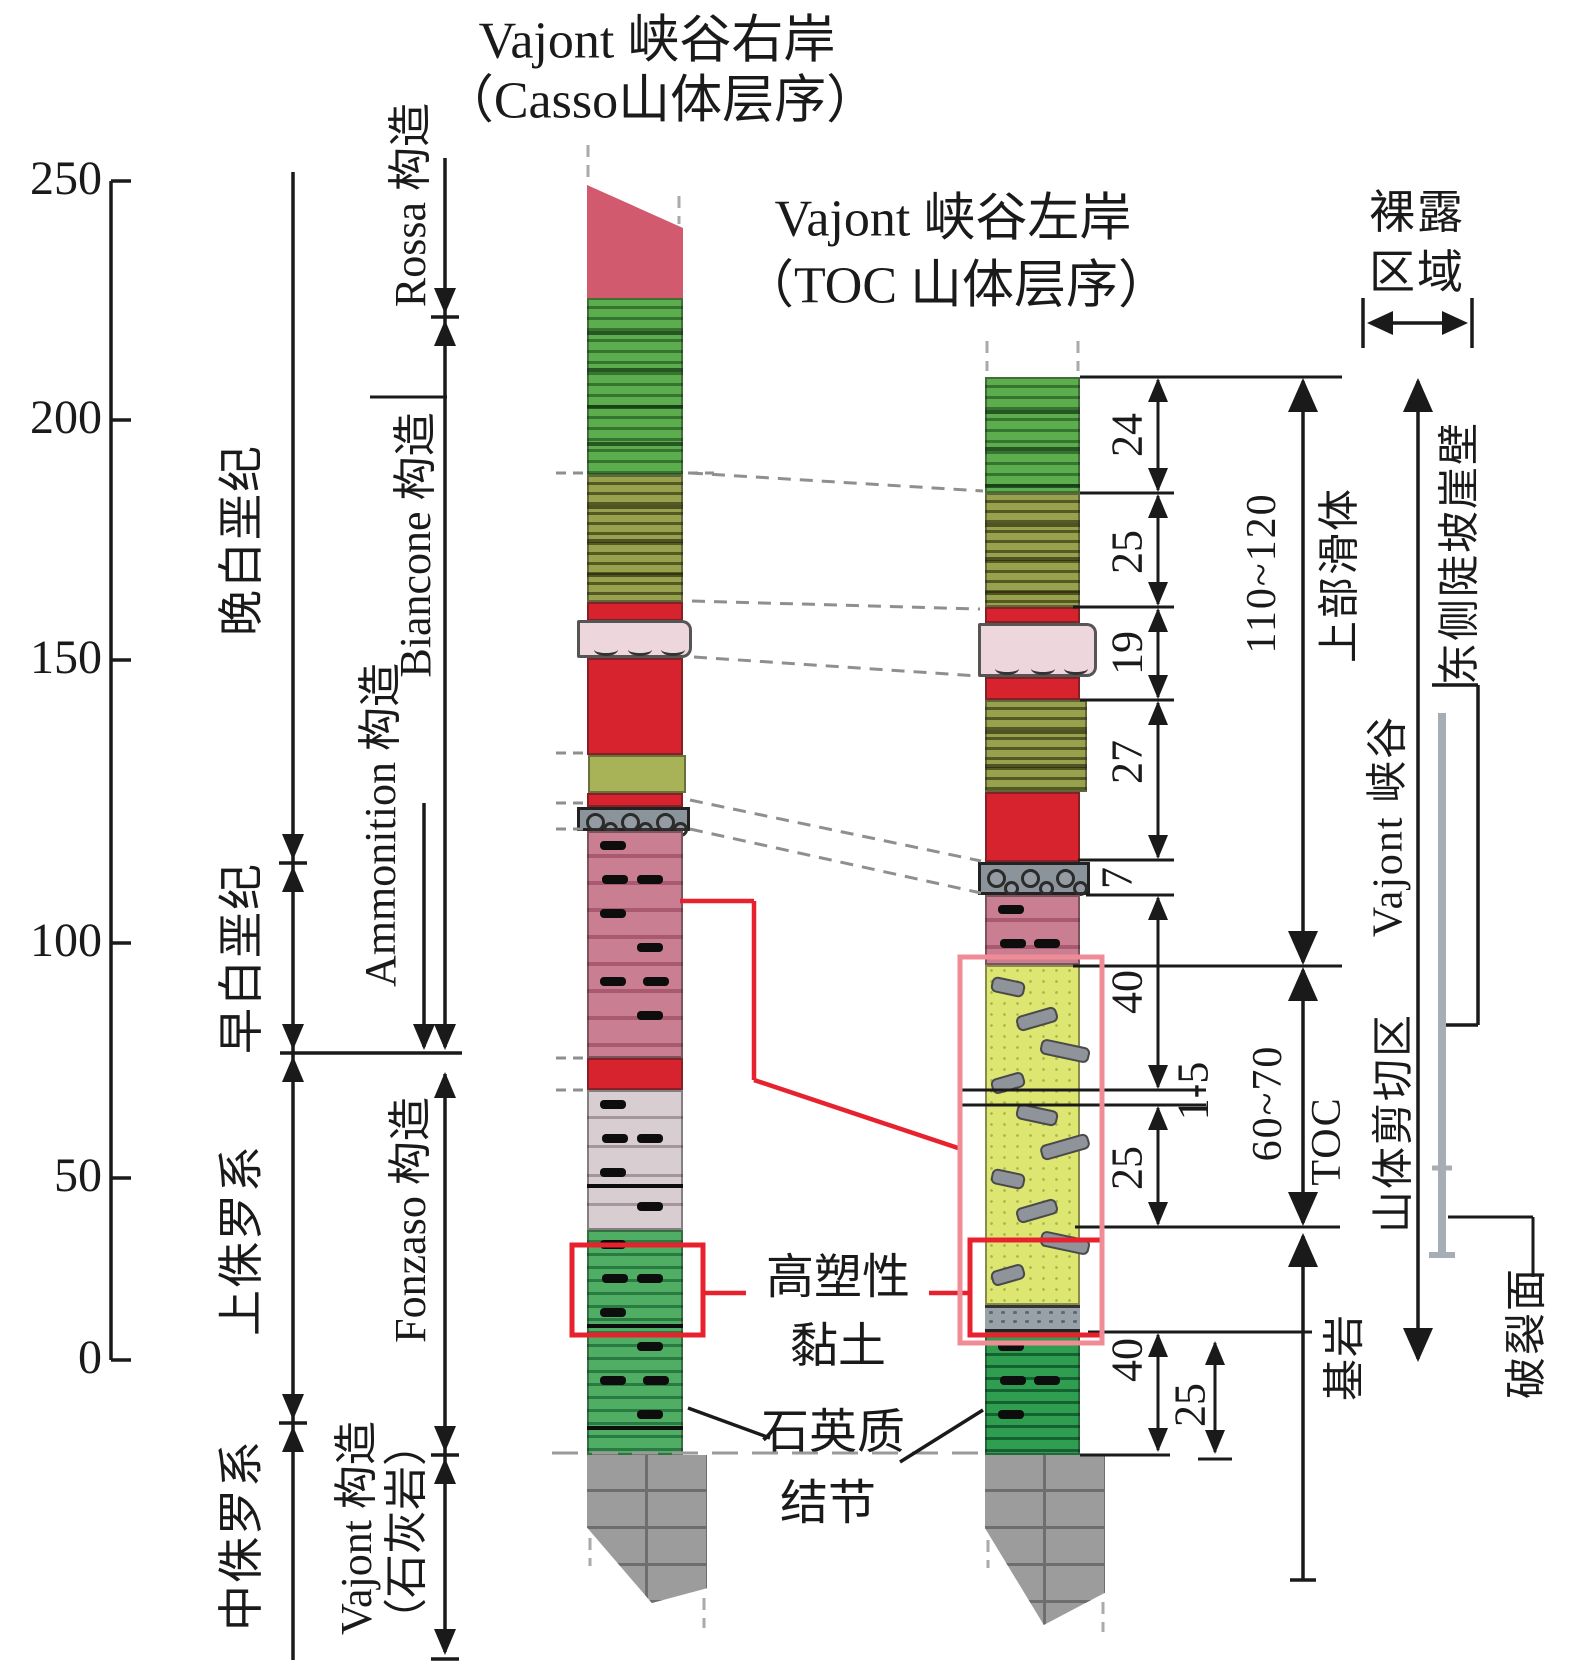  I want to click on casso-stratum-bandO, so click(635, 538).